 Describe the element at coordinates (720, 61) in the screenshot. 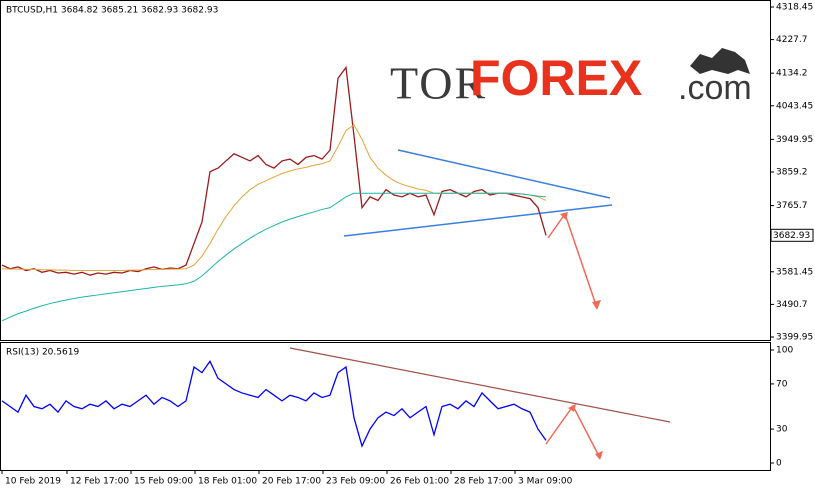

I see `bull-icon` at that location.